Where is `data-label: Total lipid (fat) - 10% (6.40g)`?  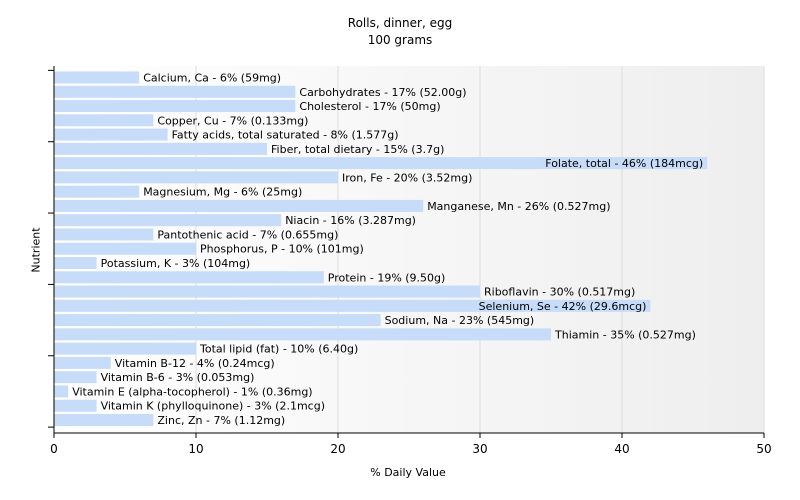 data-label: Total lipid (fat) - 10% (6.40g) is located at coordinates (278, 349).